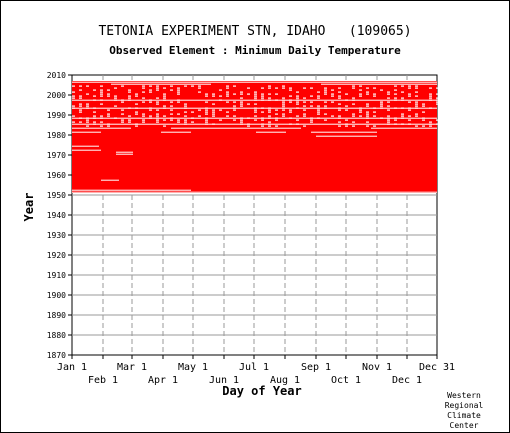 The height and width of the screenshot is (433, 510). Describe the element at coordinates (56, 335) in the screenshot. I see `y-tick-label: 1880` at that location.